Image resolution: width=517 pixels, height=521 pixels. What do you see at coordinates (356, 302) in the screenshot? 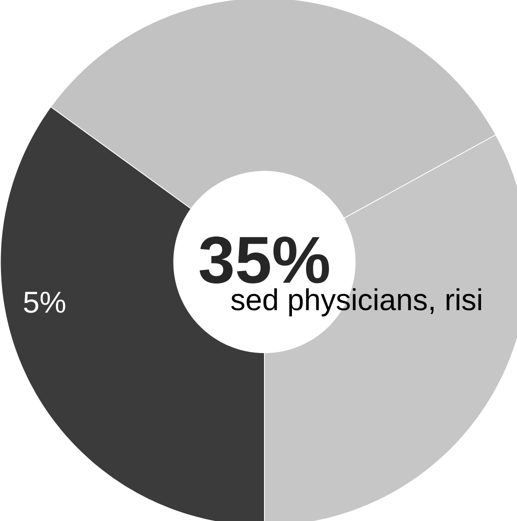
I see `text: sed physicians, risi` at bounding box center [356, 302].